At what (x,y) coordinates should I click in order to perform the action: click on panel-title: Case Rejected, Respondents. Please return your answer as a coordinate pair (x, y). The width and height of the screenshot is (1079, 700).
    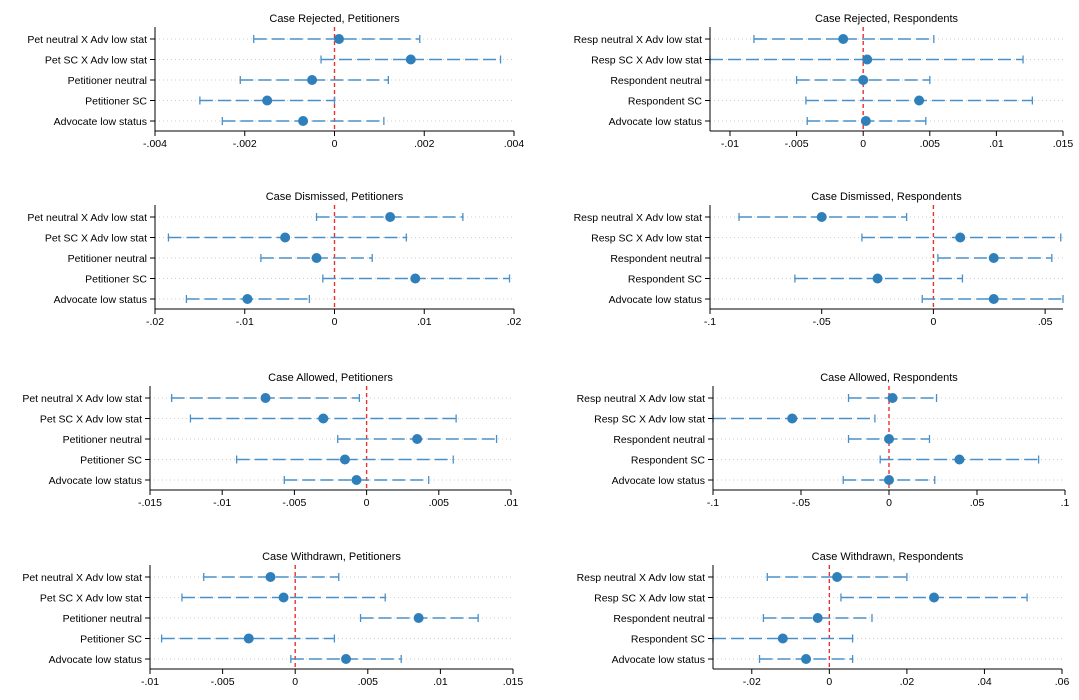
    Looking at the image, I should click on (887, 19).